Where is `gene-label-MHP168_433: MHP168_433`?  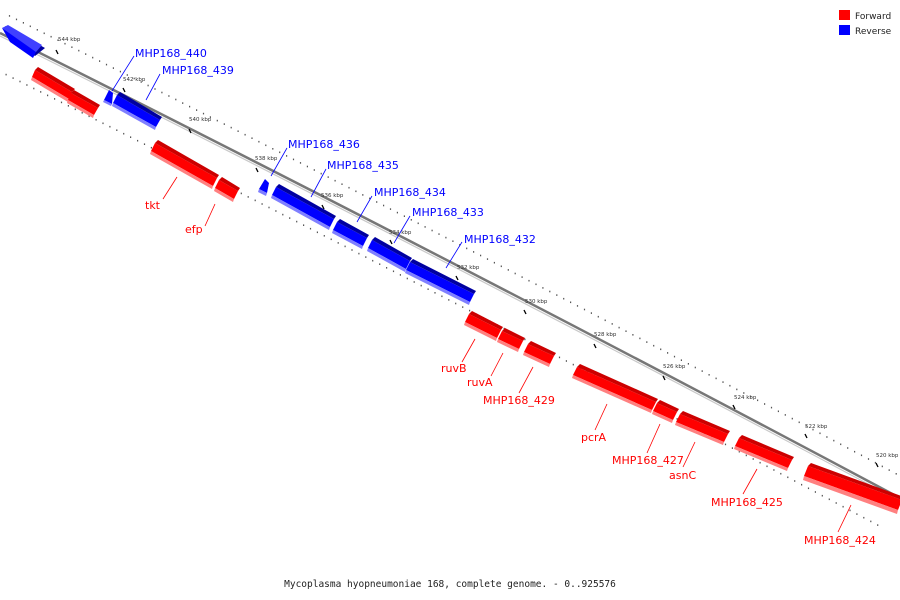
gene-label-MHP168_433: MHP168_433 is located at coordinates (438, 225).